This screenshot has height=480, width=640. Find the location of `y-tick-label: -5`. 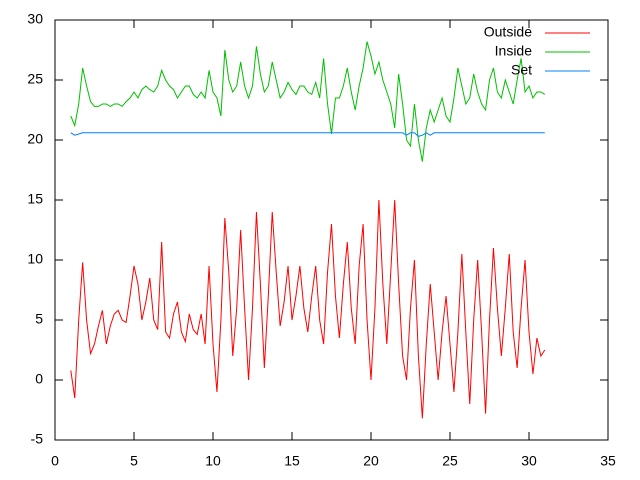

y-tick-label: -5 is located at coordinates (37, 439).